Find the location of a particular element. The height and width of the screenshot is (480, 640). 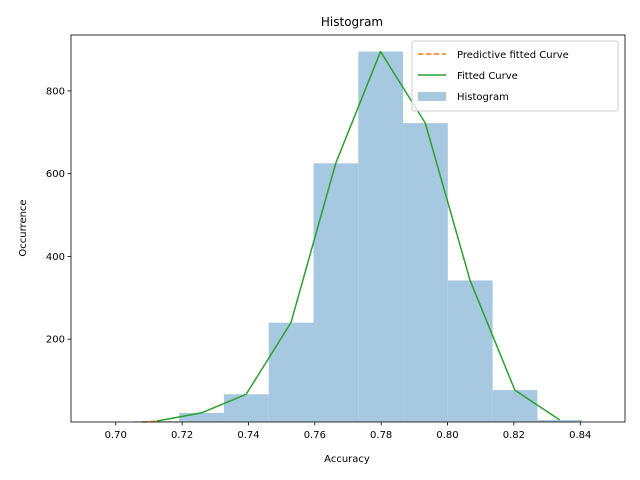

legend-box is located at coordinates (515, 76).